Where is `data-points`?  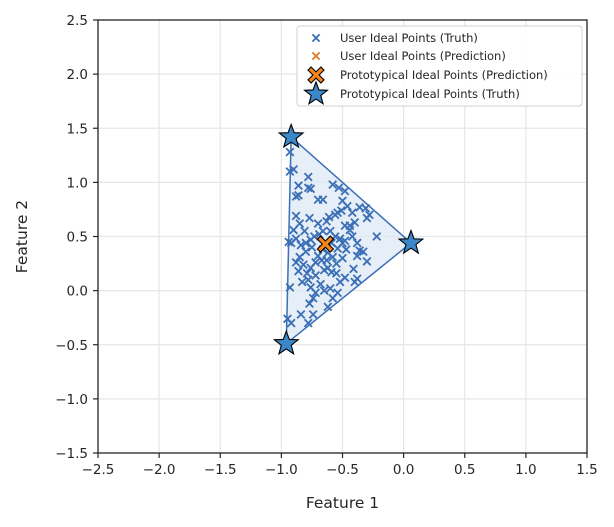 data-points is located at coordinates (332, 237).